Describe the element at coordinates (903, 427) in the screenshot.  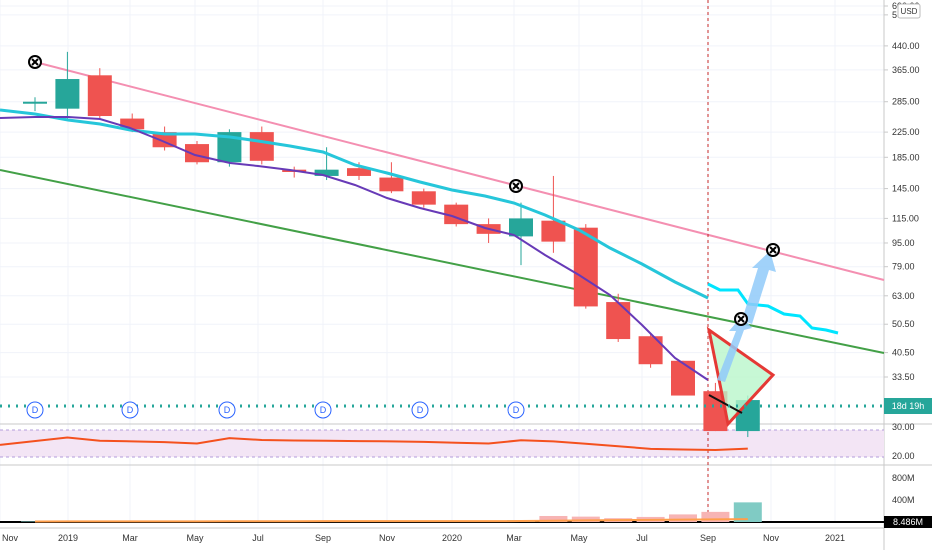
I see `oscillator-tick-label: 30.00` at that location.